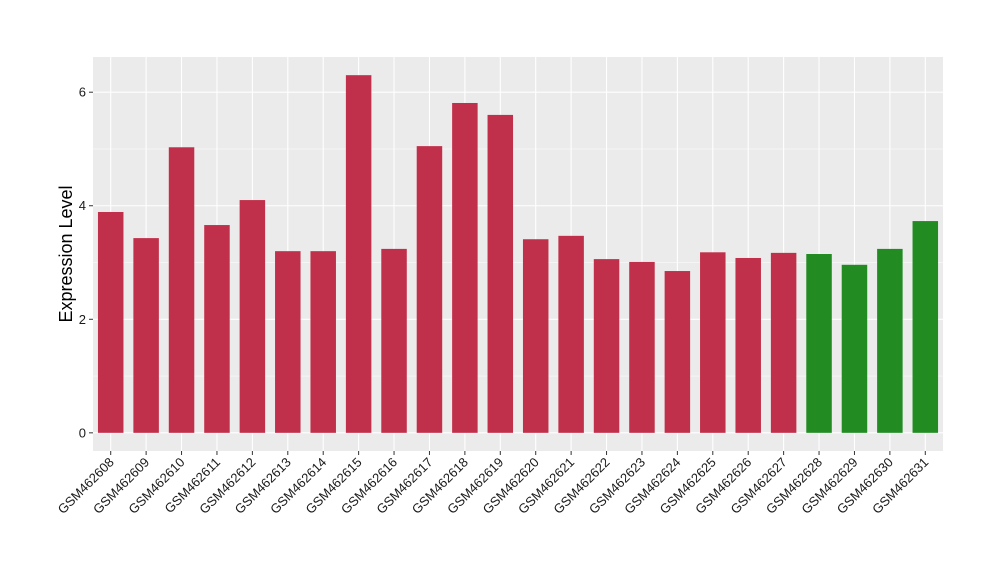 This screenshot has width=1000, height=580. I want to click on y-tick-label: 2, so click(82, 319).